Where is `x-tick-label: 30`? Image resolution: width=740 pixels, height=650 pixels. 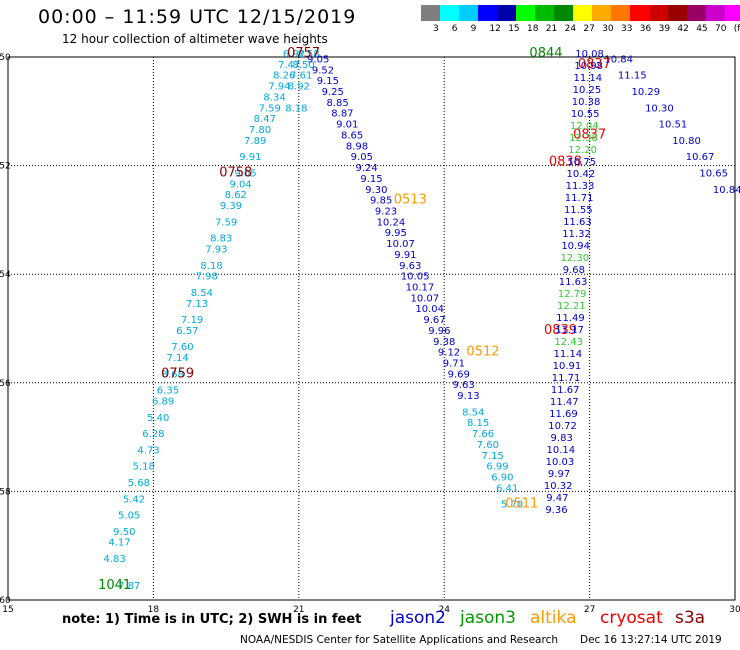 x-tick-label: 30 is located at coordinates (734, 610).